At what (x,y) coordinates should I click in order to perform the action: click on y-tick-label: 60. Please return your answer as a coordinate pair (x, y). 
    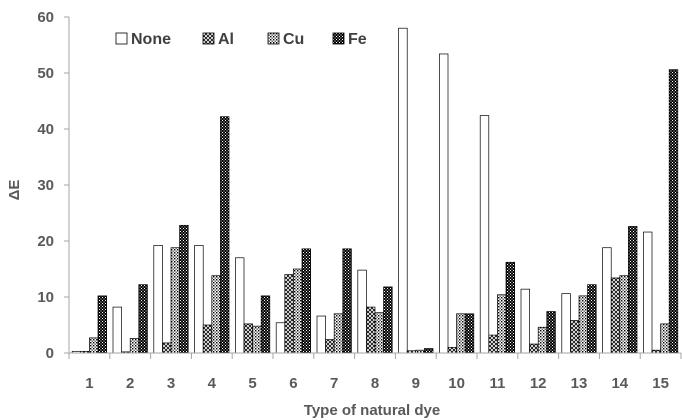
    Looking at the image, I should click on (45, 17).